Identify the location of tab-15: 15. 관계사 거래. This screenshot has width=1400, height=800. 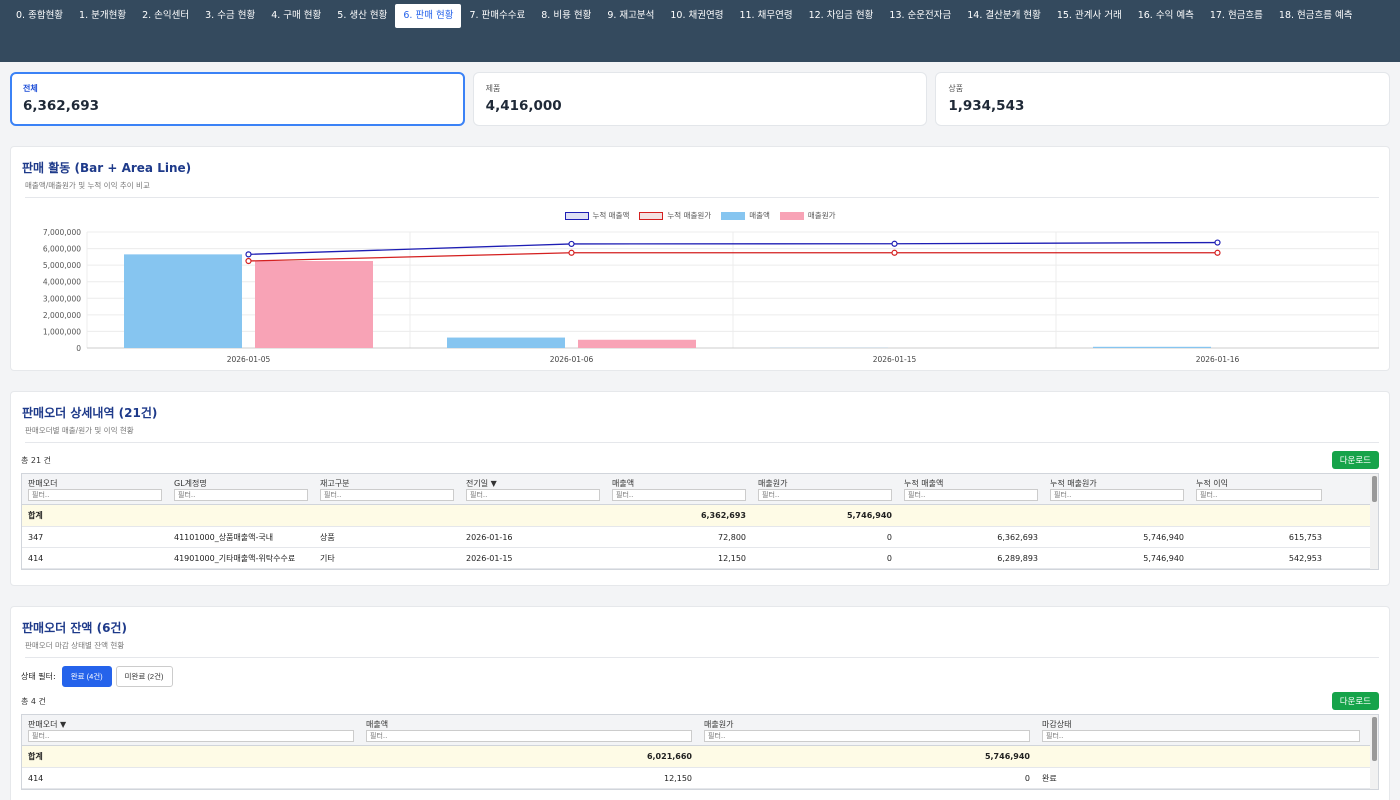
(1089, 15).